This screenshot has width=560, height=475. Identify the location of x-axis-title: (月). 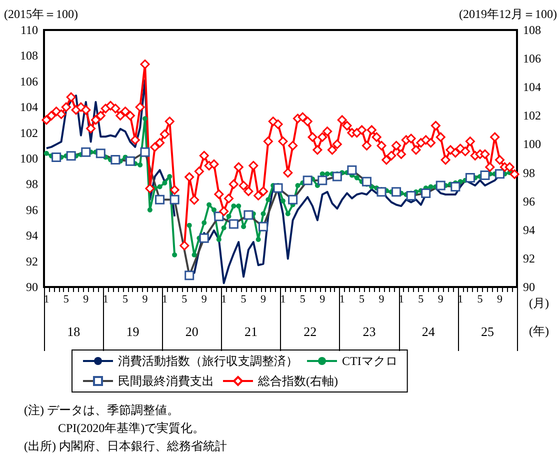
(539, 303).